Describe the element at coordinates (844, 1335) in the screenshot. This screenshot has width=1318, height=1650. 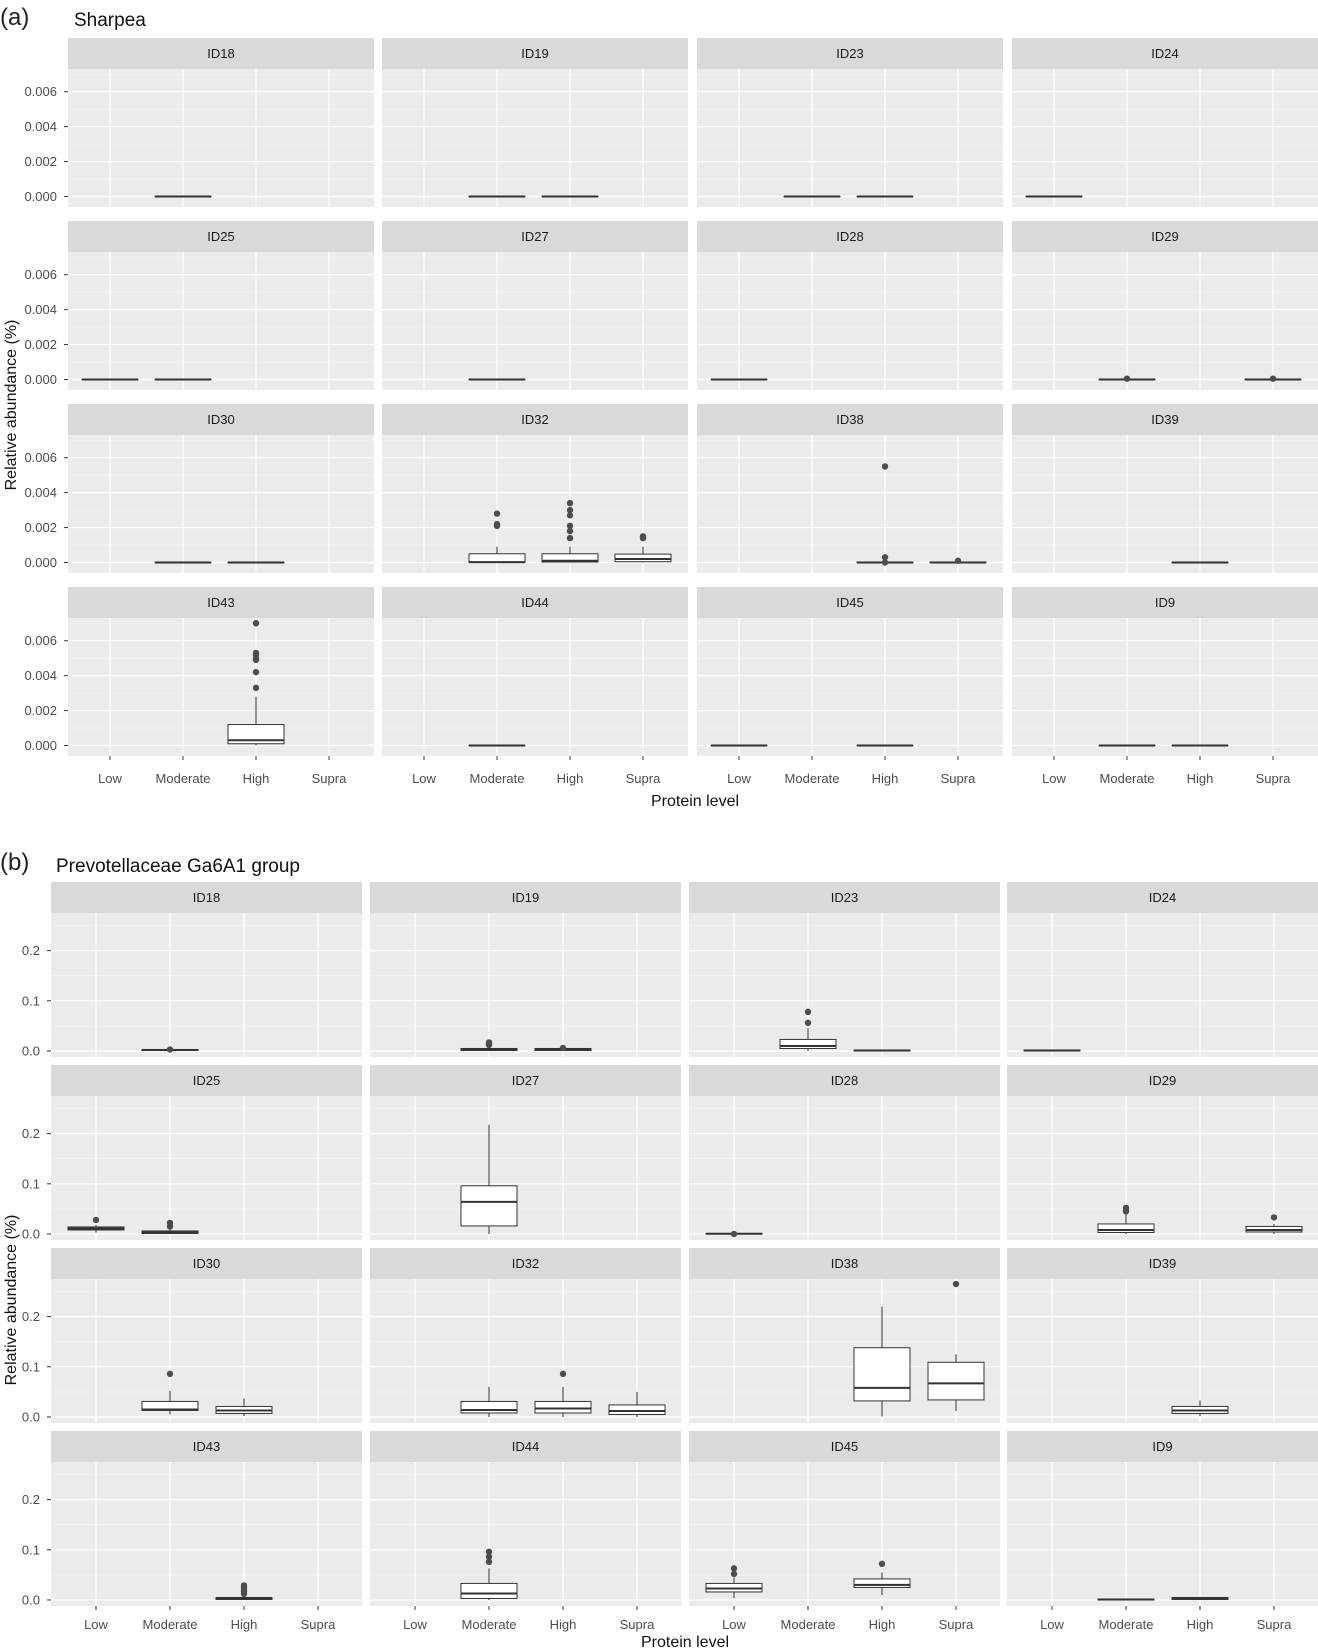
I see `facet-ID38: ID38` at that location.